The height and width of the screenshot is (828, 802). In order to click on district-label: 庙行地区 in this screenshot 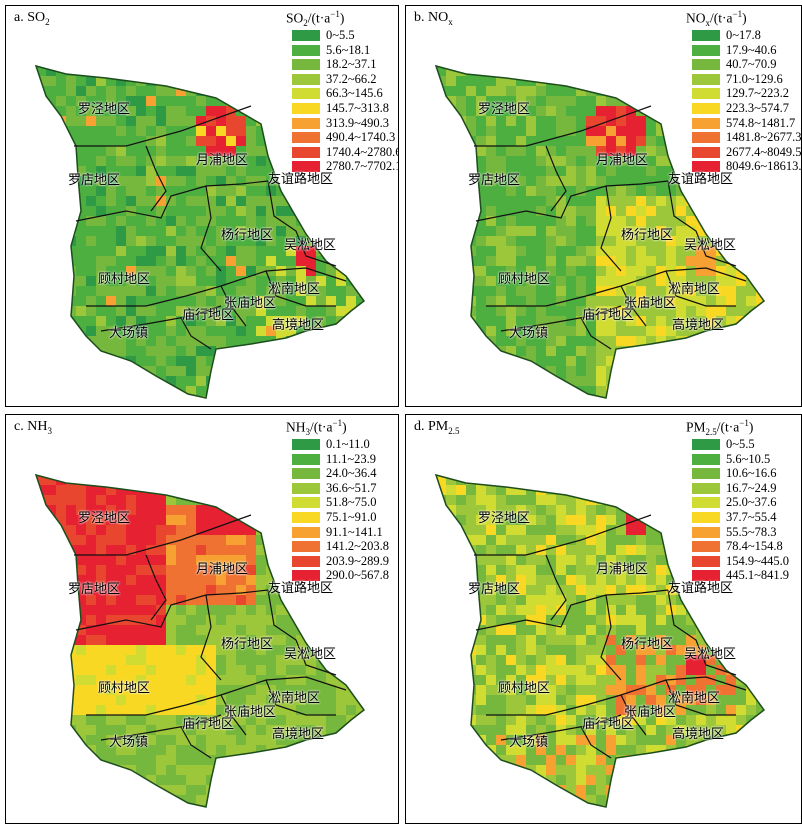, I will do `click(208, 315)`.